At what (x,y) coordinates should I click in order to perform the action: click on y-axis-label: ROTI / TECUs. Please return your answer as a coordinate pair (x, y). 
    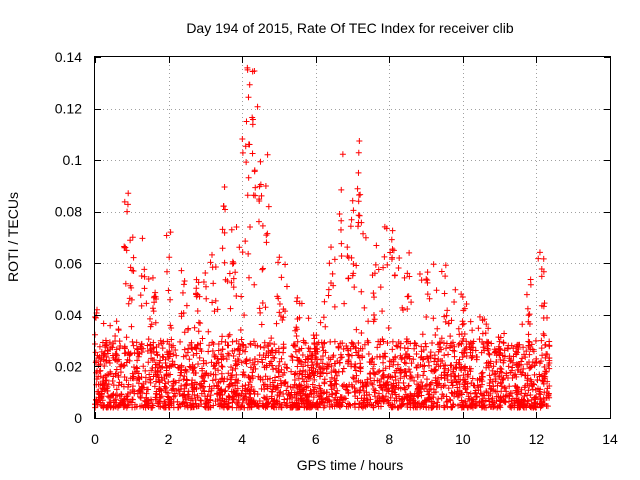
    Looking at the image, I should click on (13, 237).